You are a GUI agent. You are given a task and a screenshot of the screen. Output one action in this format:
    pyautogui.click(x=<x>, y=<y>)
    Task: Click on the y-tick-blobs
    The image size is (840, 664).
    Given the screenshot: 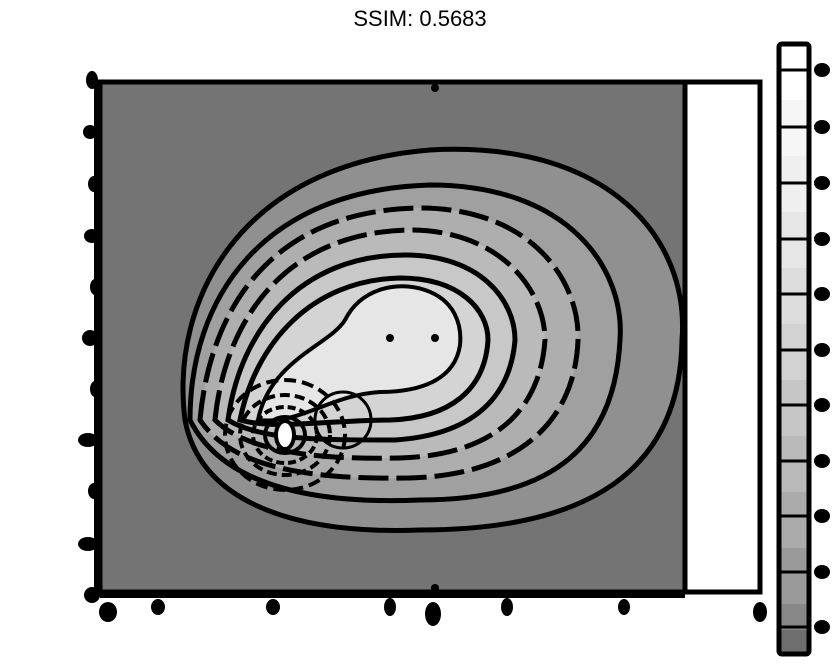 What is the action you would take?
    pyautogui.click(x=89, y=337)
    